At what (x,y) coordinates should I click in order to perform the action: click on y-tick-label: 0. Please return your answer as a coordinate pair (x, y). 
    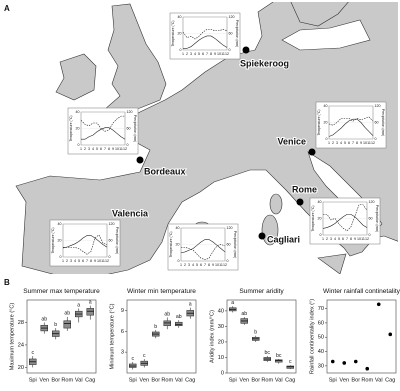
    Looking at the image, I should click on (222, 373).